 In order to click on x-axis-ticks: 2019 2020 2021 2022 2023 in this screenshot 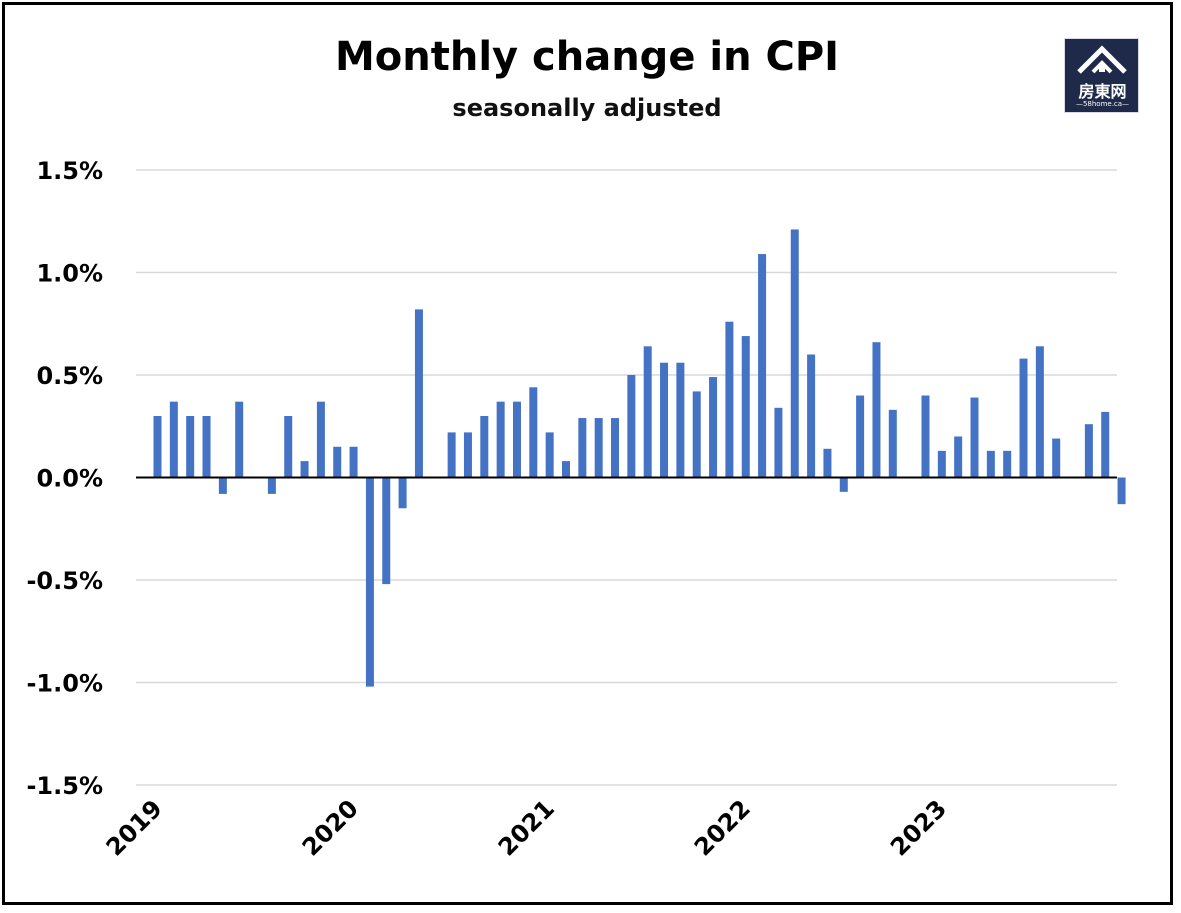, I will do `click(526, 827)`.